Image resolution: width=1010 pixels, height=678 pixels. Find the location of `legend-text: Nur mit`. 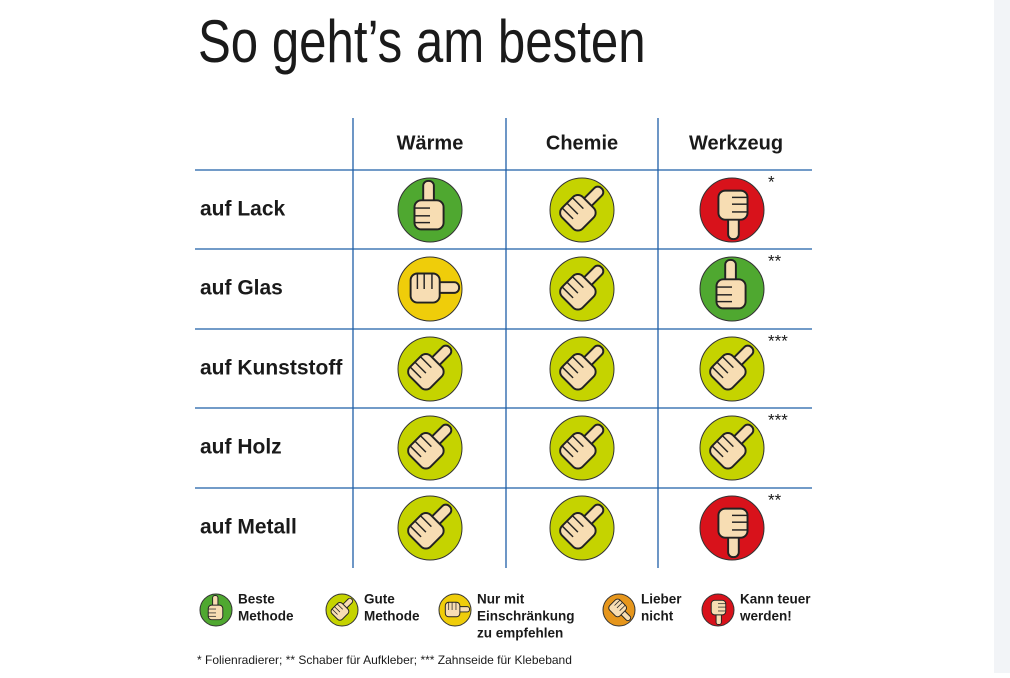

legend-text: Nur mit is located at coordinates (501, 599).